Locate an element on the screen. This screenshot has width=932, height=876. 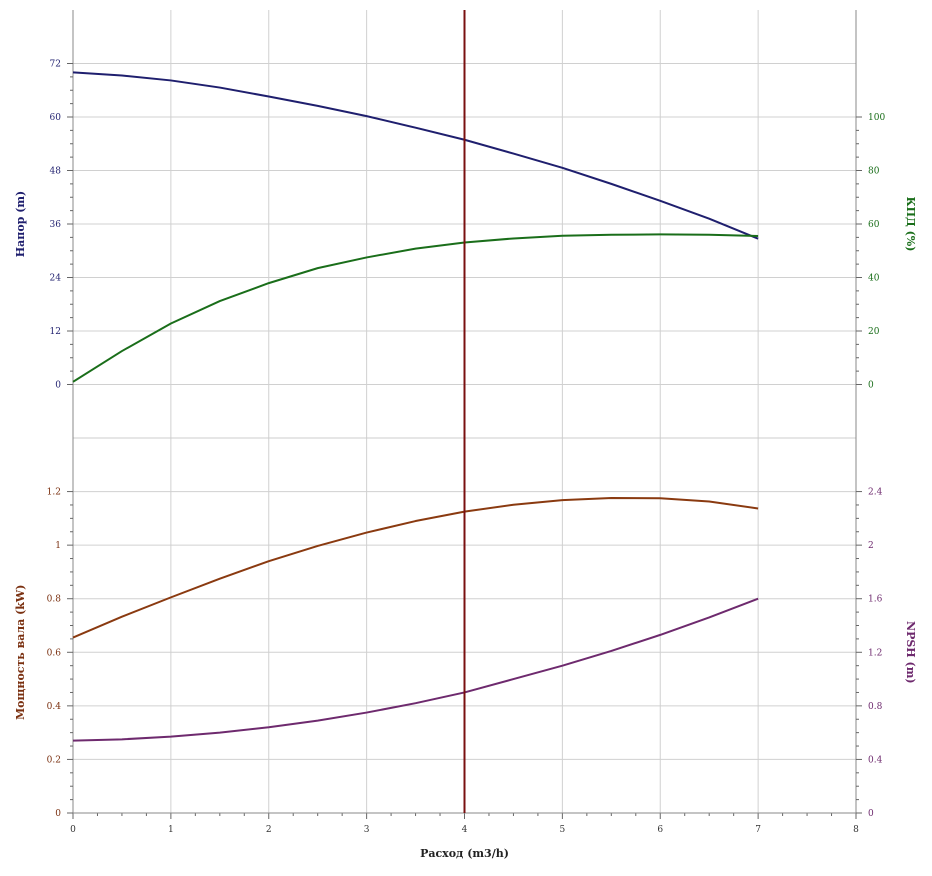
left-tick-label: 1 is located at coordinates (58, 546).